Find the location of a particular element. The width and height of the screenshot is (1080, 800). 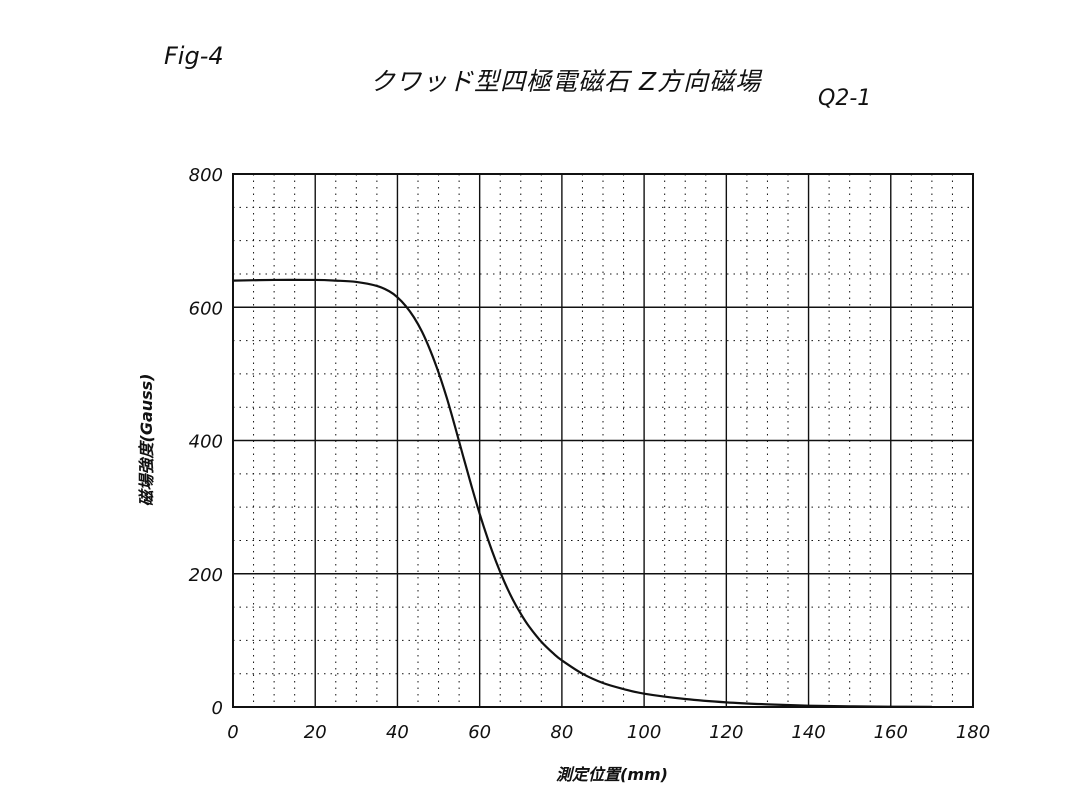

x-tick-label: 60 is located at coordinates (479, 732).